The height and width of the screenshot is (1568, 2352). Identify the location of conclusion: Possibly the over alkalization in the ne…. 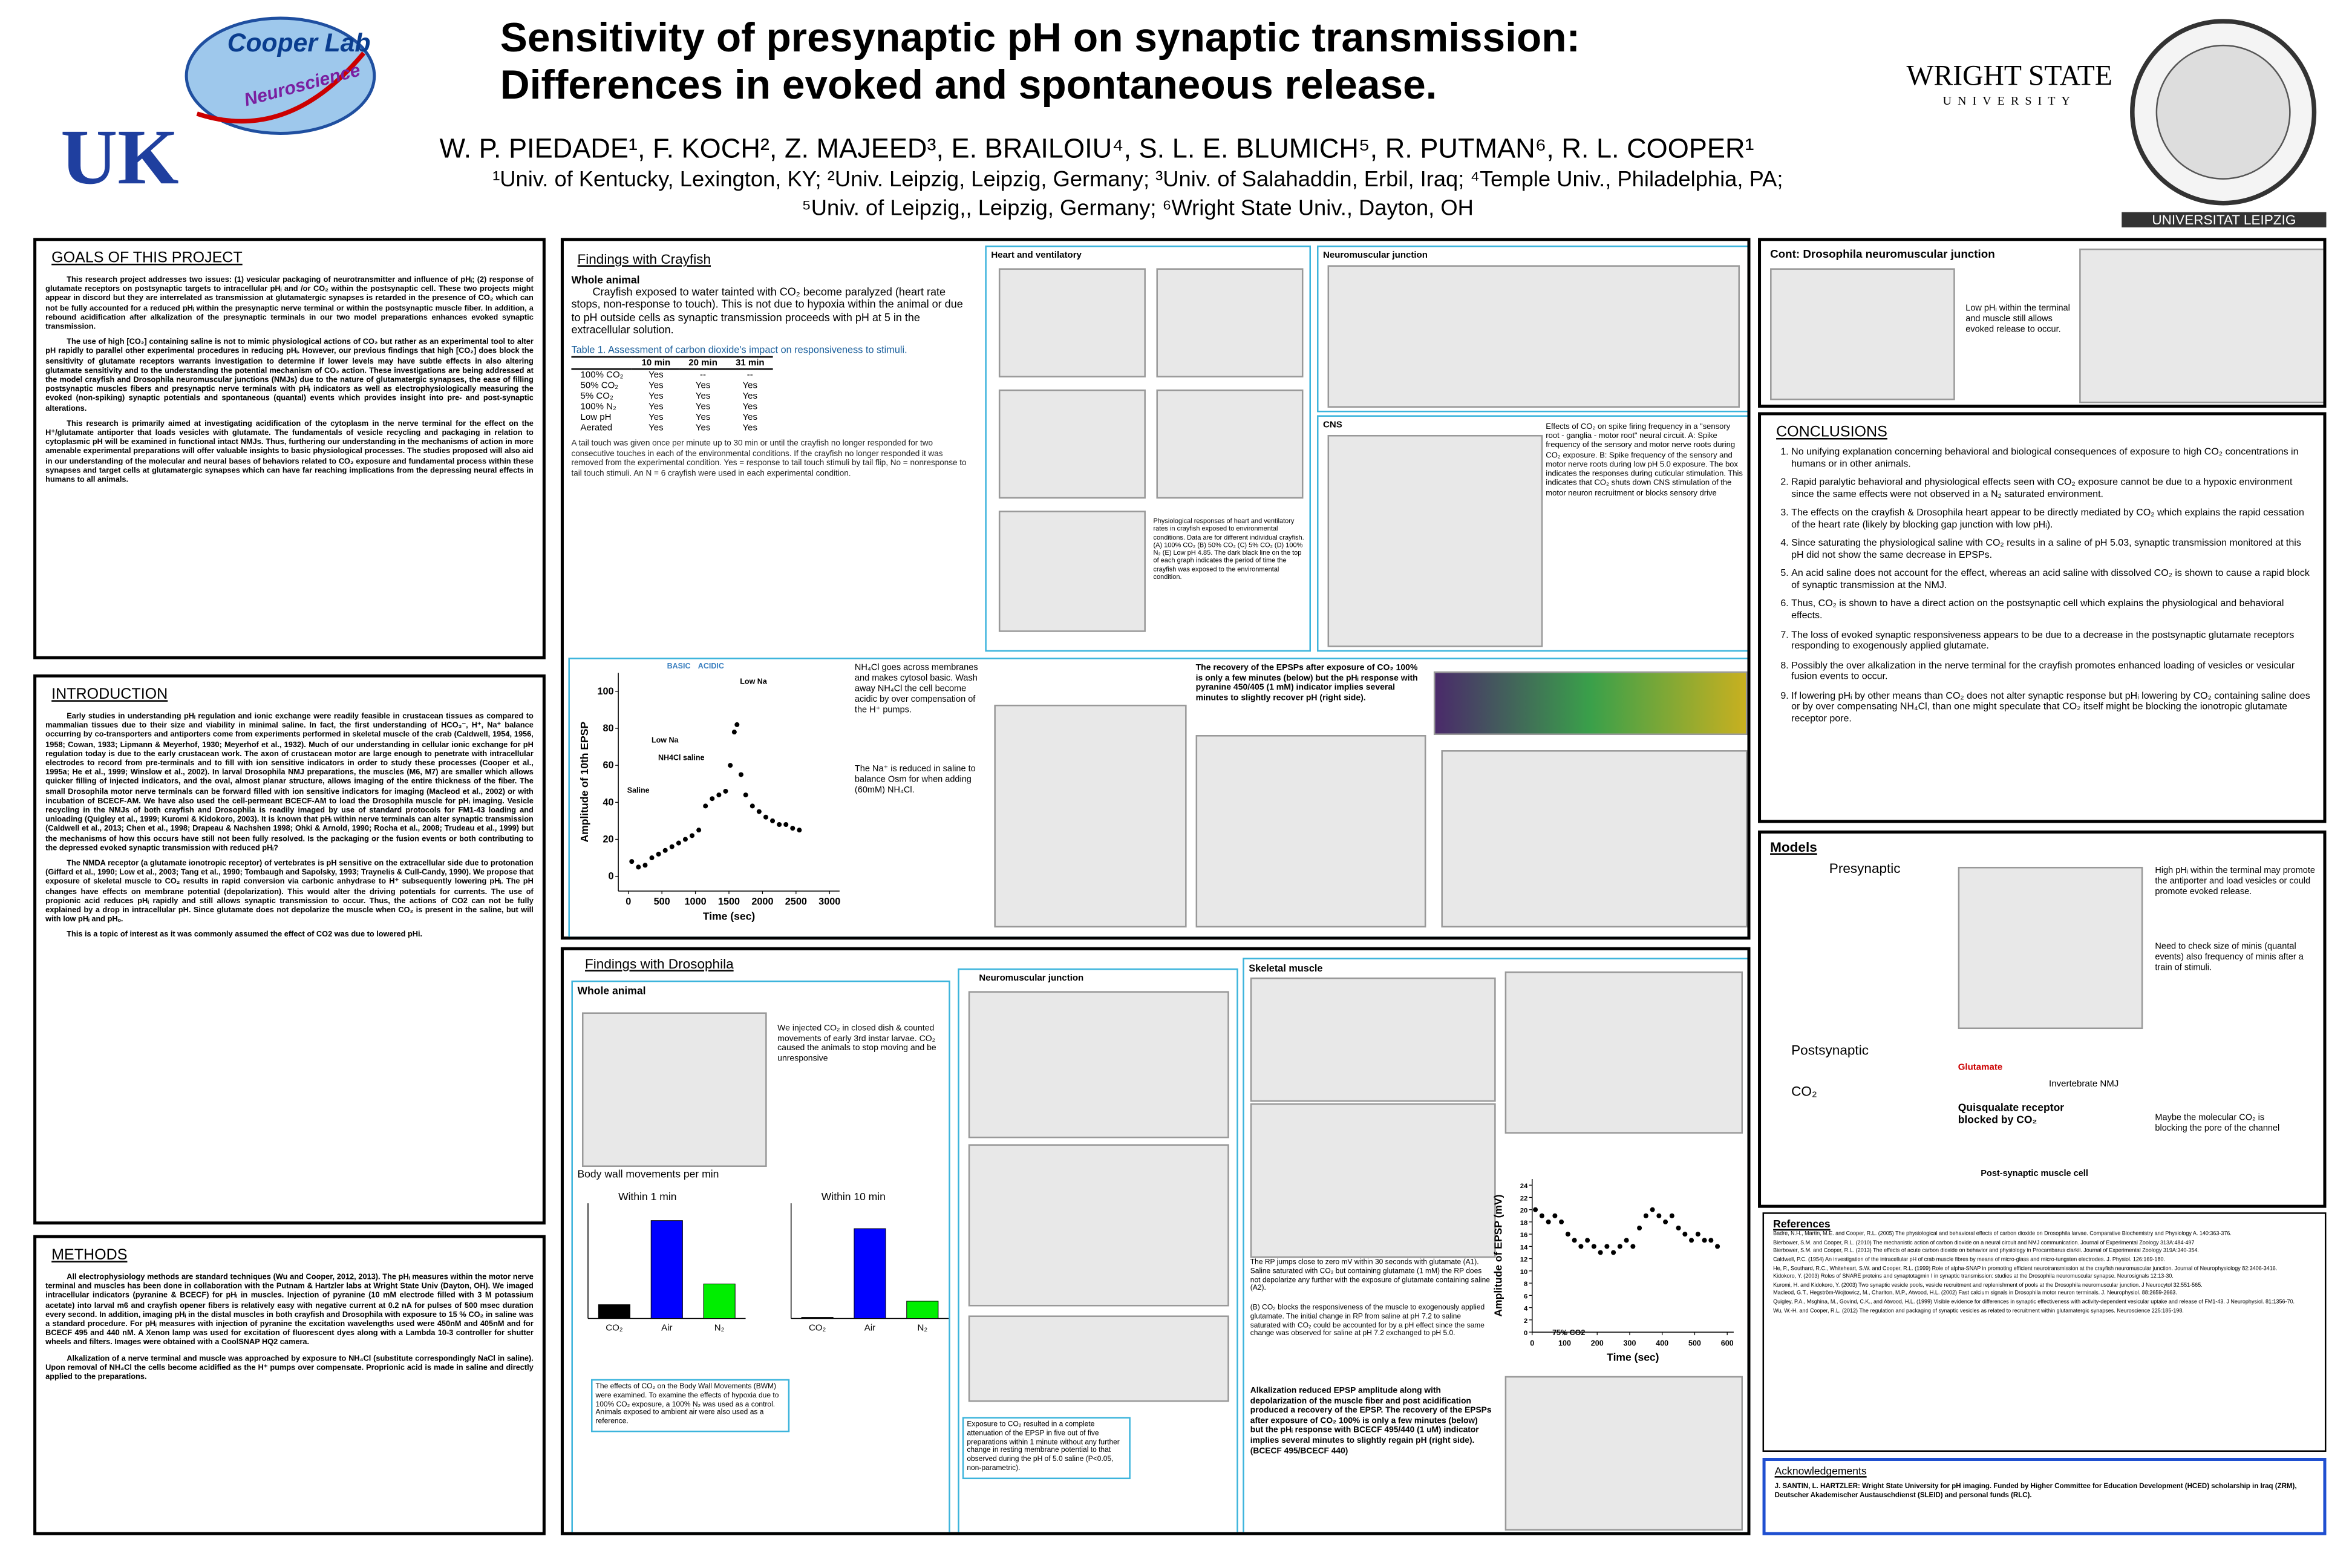
(2052, 672).